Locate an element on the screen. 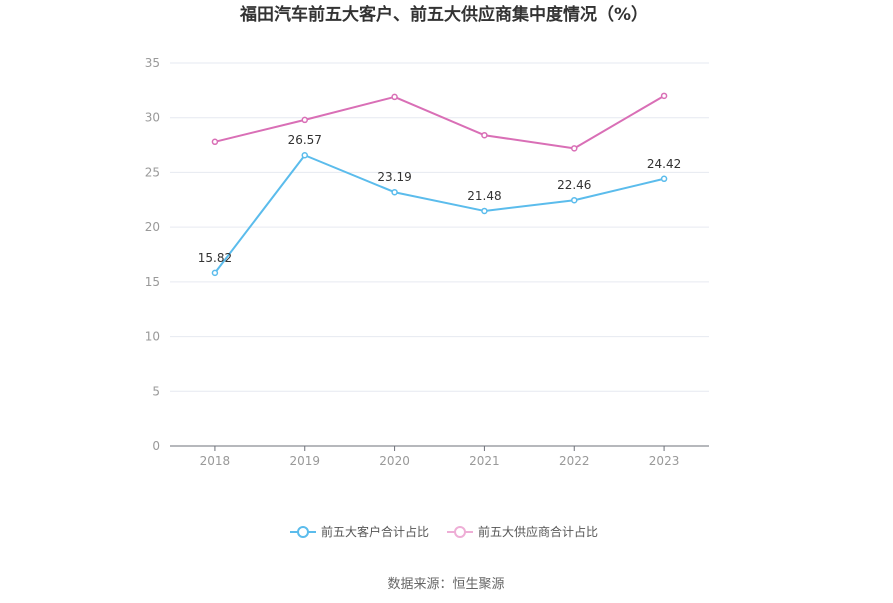 This screenshot has height=603, width=893. legend: 前五大客户合计占比 前五大供应商合计占比 is located at coordinates (444, 531).